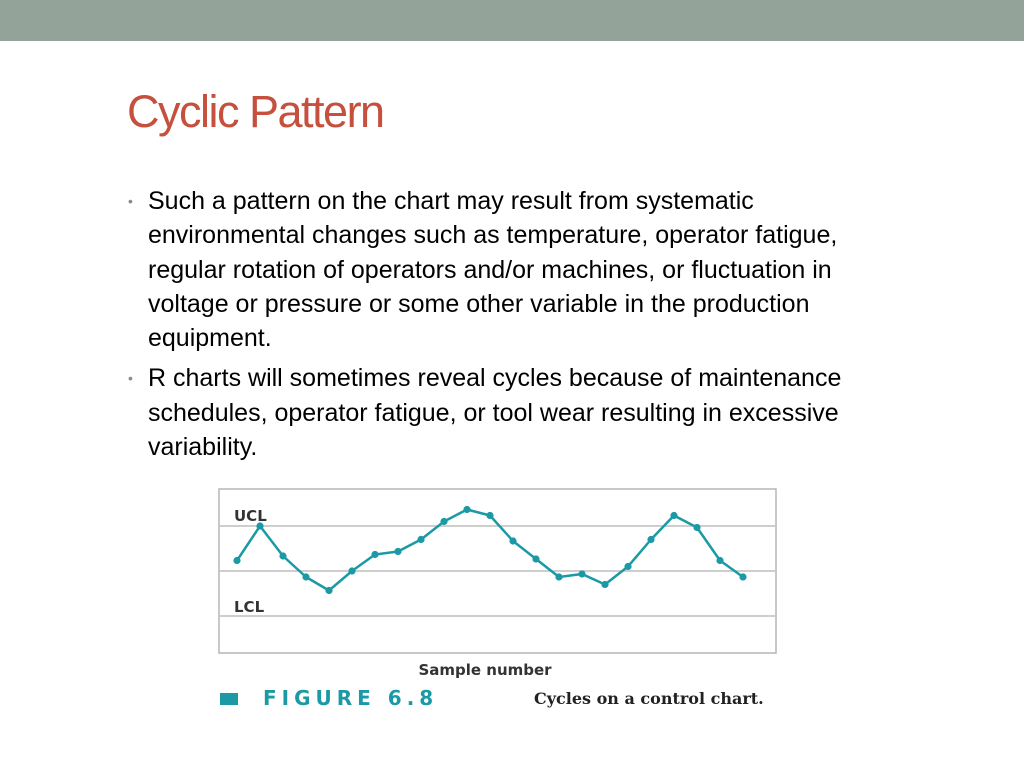 This screenshot has width=1024, height=768. I want to click on x-axis-label: Sample number, so click(485, 670).